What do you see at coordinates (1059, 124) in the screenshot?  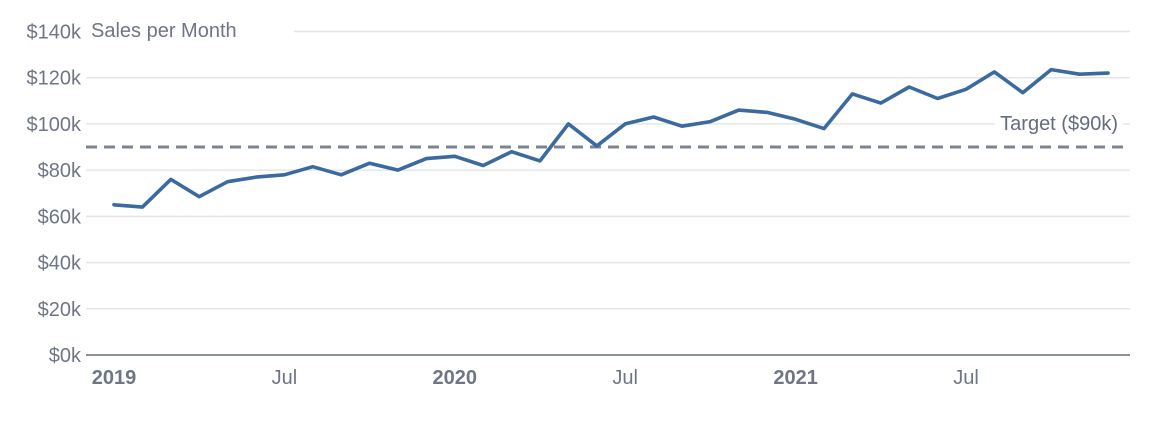 I see `target-annotation-label: Target ($90k)` at bounding box center [1059, 124].